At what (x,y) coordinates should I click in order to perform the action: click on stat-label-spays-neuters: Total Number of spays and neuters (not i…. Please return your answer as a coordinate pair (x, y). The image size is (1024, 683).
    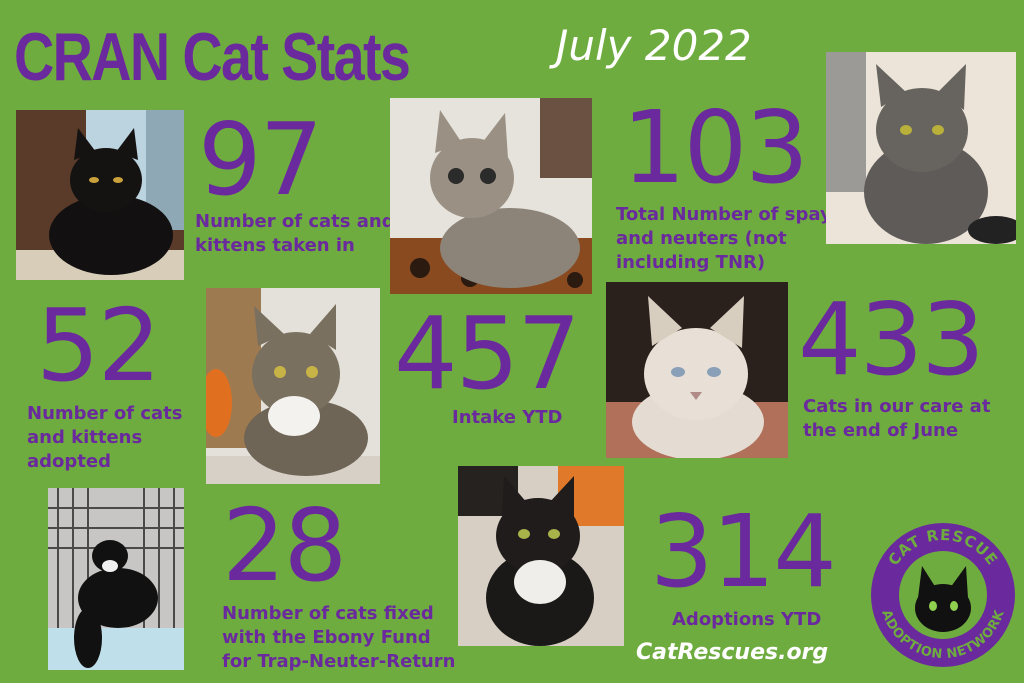
    Looking at the image, I should click on (729, 238).